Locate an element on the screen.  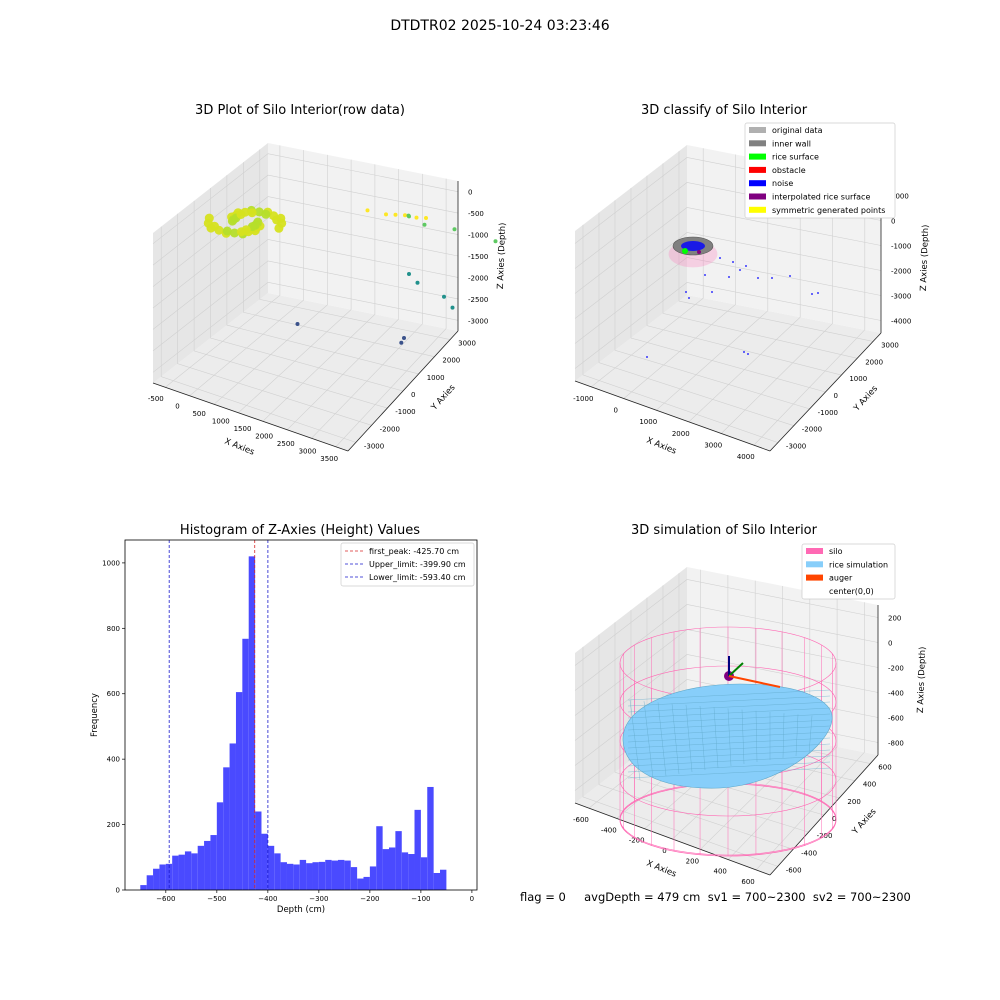
p4-scene is located at coordinates (728, 741).